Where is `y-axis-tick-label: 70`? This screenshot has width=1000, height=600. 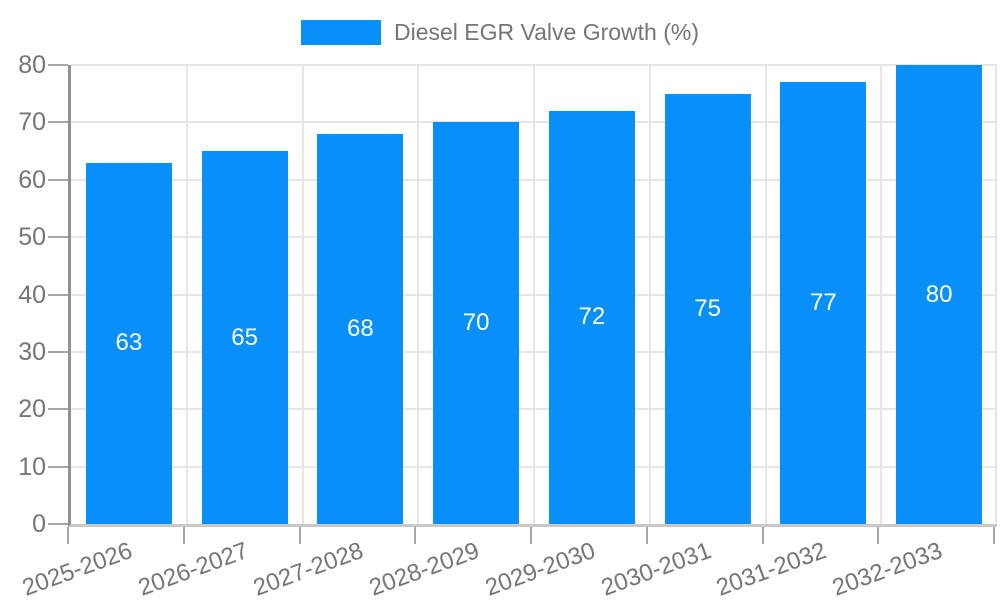 y-axis-tick-label: 70 is located at coordinates (32, 122).